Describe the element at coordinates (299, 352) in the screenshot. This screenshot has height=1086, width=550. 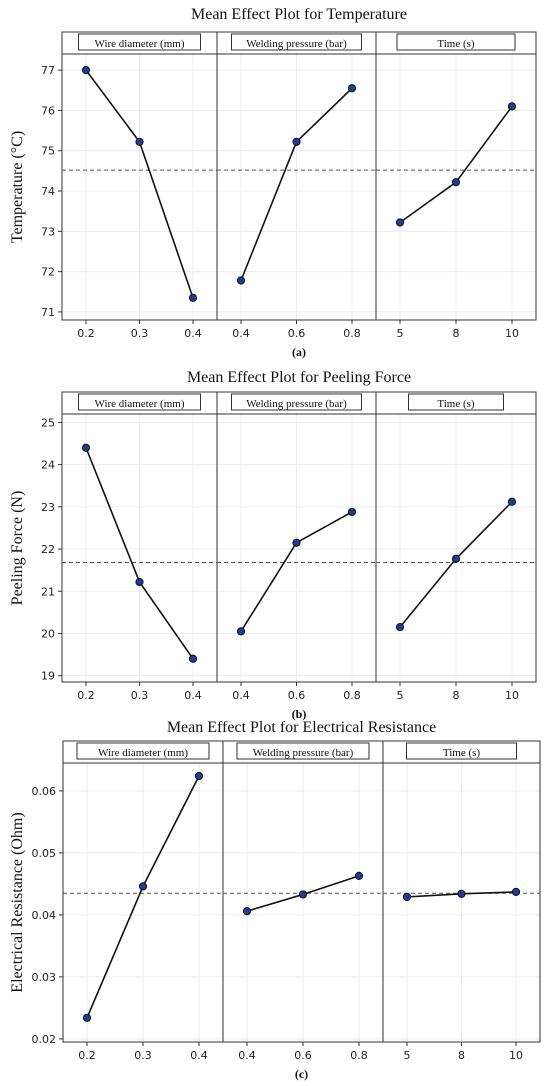
I see `panel-caption: (a)` at that location.